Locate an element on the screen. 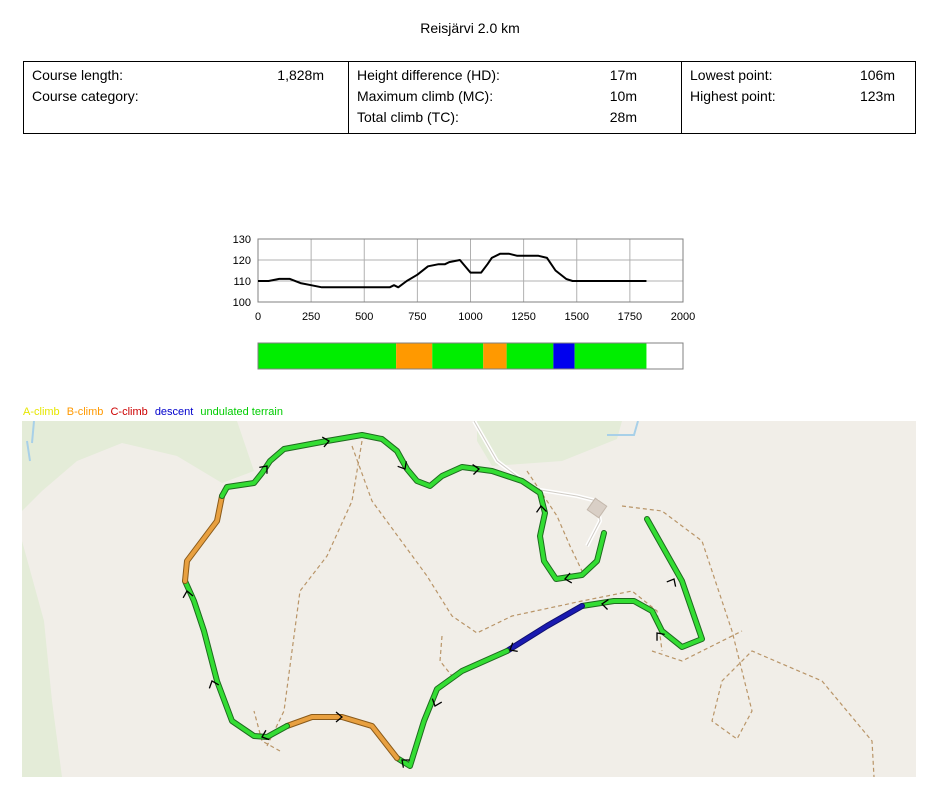  x-tick-label: 1500 is located at coordinates (577, 317).